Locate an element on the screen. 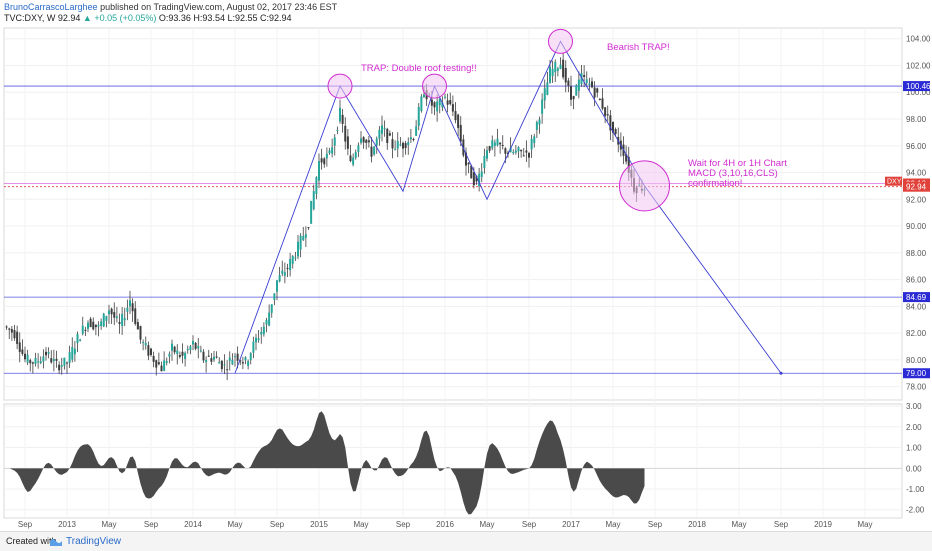  tradingview-logo-icon is located at coordinates (56, 542).